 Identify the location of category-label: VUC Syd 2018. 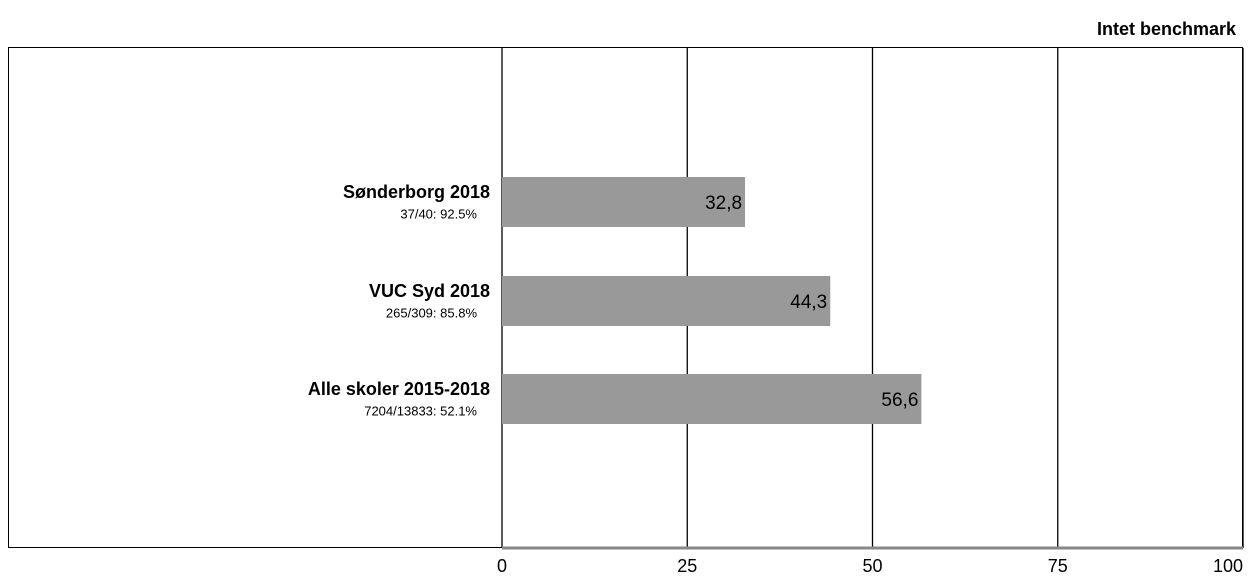
(429, 291).